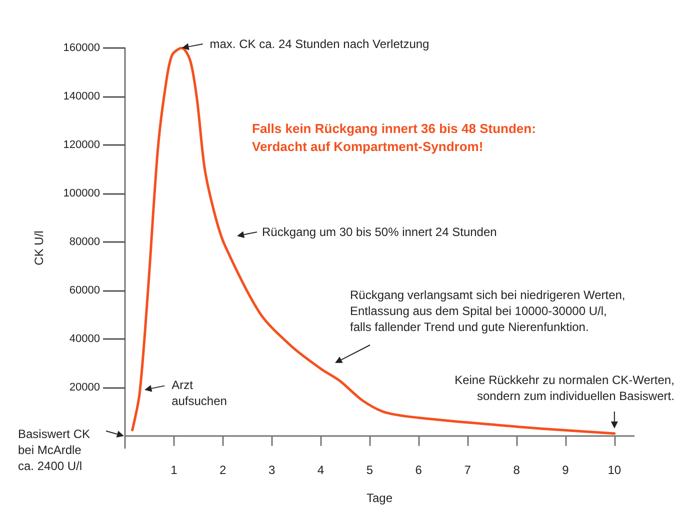 This screenshot has height=515, width=700. Describe the element at coordinates (223, 470) in the screenshot. I see `x-tick-label: 2` at that location.